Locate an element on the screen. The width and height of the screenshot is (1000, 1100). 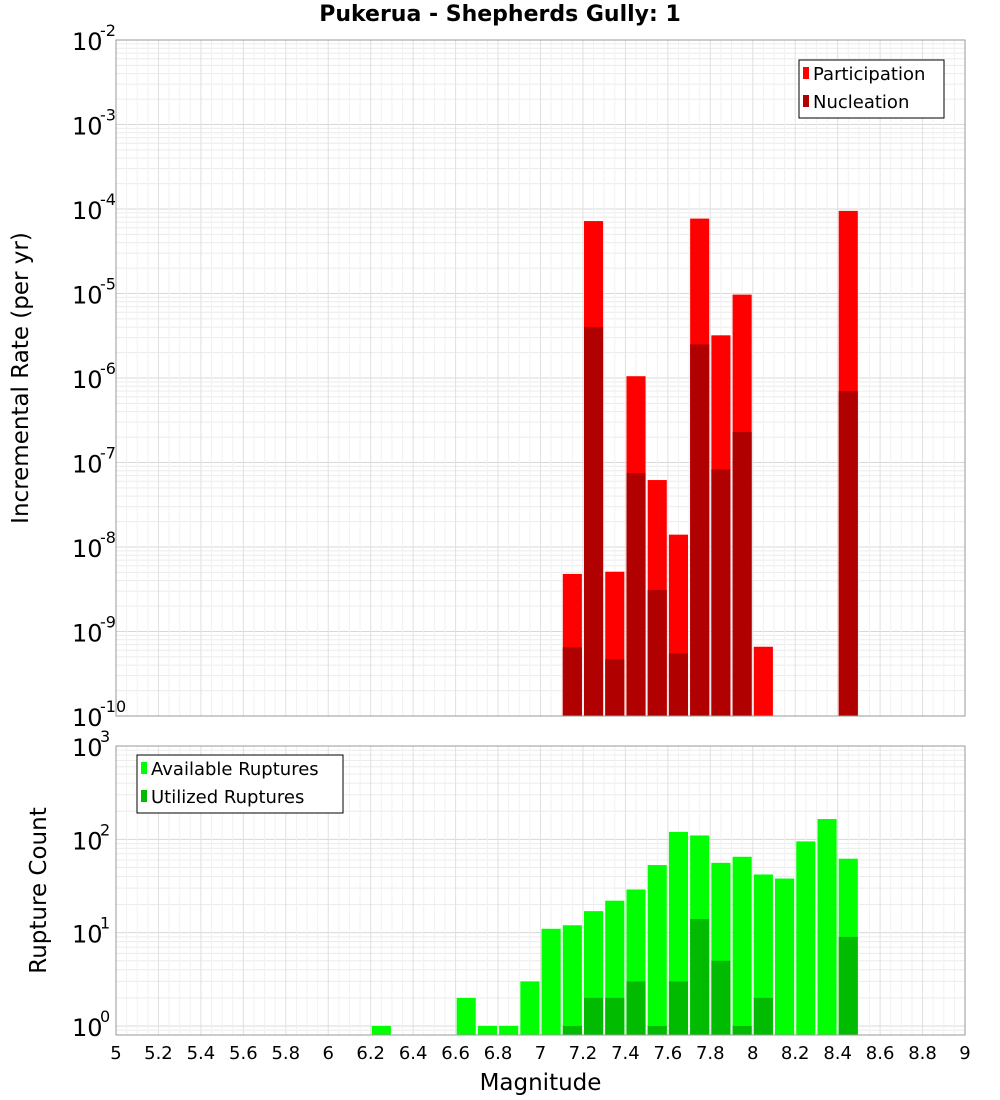
x-tick-label: 5.4 is located at coordinates (201, 1053).